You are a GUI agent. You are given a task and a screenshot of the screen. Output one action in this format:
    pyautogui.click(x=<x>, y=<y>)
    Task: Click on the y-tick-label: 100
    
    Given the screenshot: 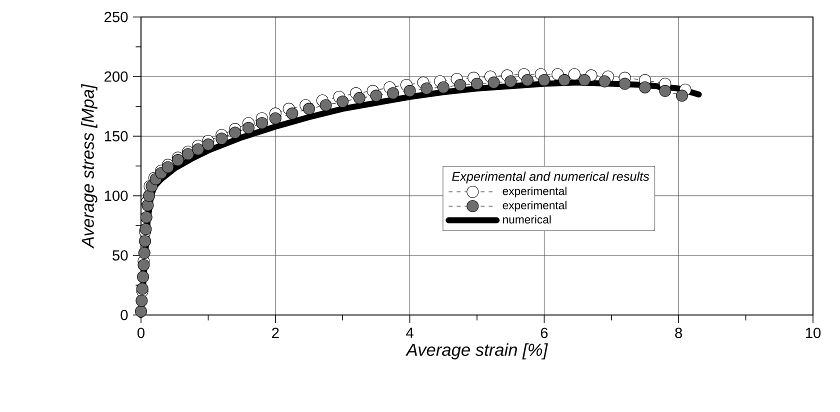 What is the action you would take?
    pyautogui.click(x=116, y=195)
    